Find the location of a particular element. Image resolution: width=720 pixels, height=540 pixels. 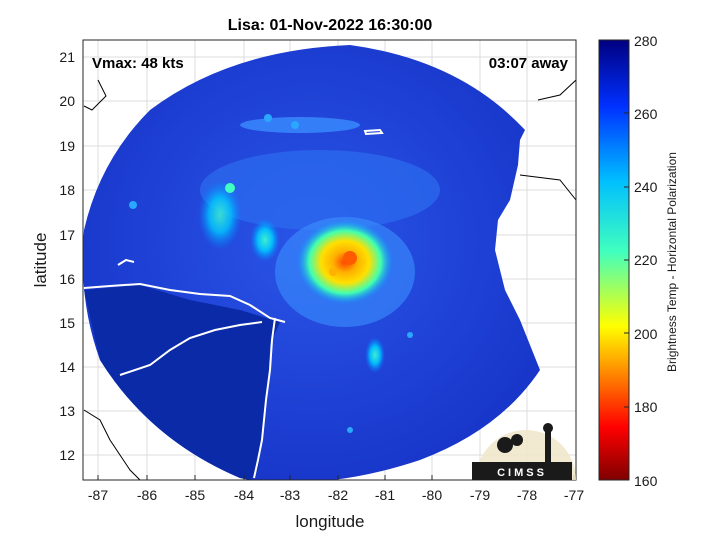

logo-text: CIMSS is located at coordinates (522, 473).